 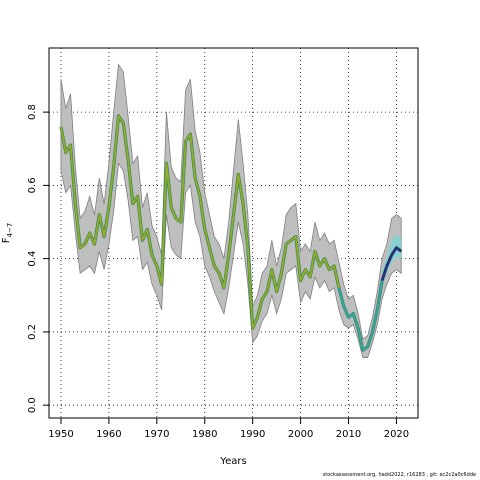 I want to click on x-tick-label: 2000, so click(x=300, y=434).